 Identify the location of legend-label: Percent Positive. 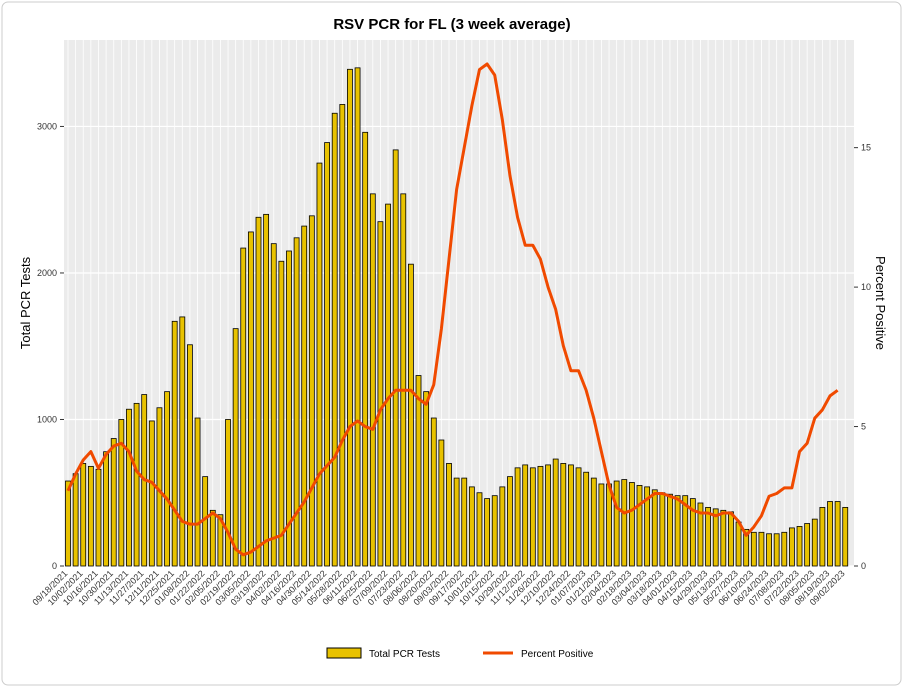
(557, 654).